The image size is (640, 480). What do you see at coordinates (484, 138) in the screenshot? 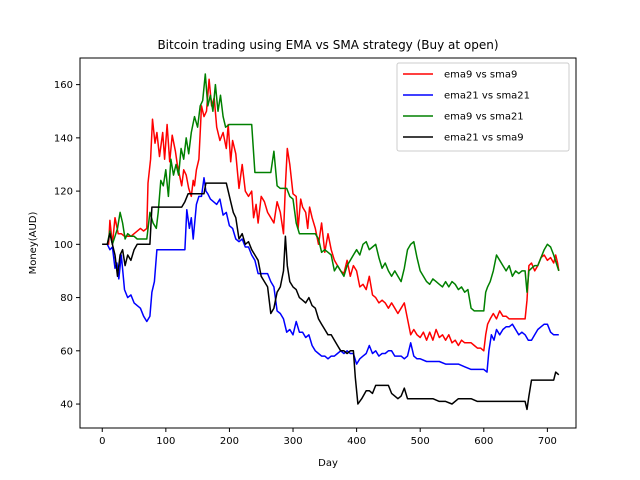
I see `legend-label-4: ema21 vs sma9` at bounding box center [484, 138].